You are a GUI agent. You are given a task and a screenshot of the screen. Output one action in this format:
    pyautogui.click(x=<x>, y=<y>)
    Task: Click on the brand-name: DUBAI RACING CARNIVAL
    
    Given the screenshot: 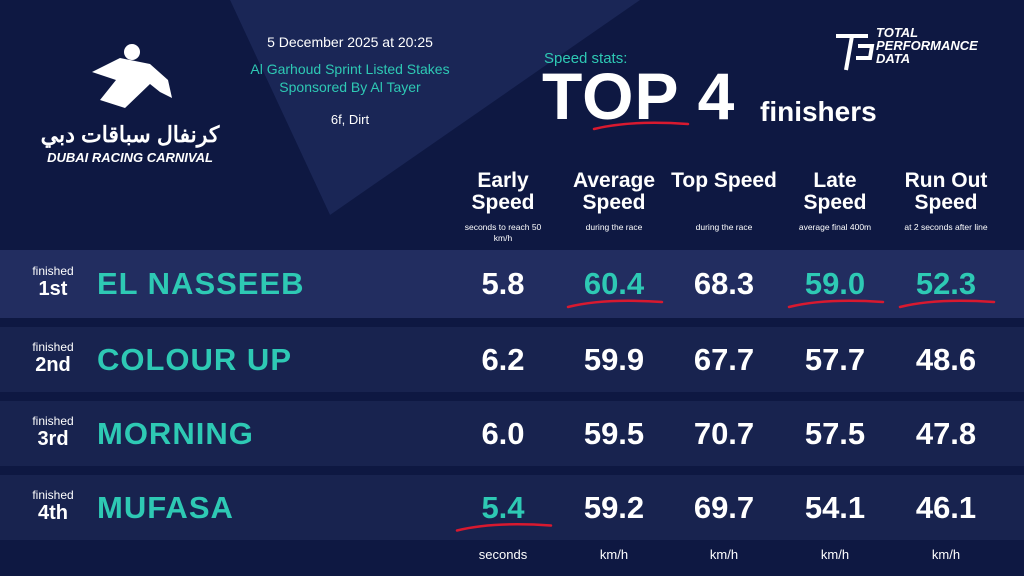 What is the action you would take?
    pyautogui.click(x=130, y=157)
    